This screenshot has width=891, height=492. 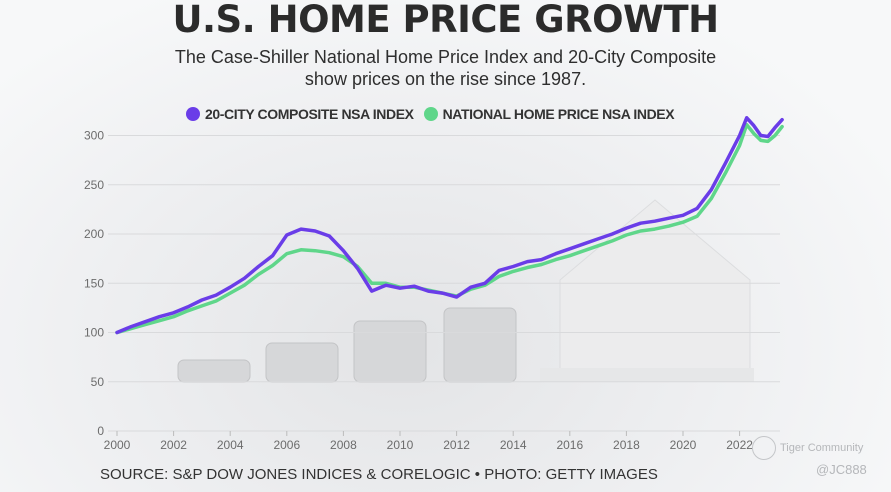 What do you see at coordinates (94, 333) in the screenshot?
I see `y-tick-label: 100` at bounding box center [94, 333].